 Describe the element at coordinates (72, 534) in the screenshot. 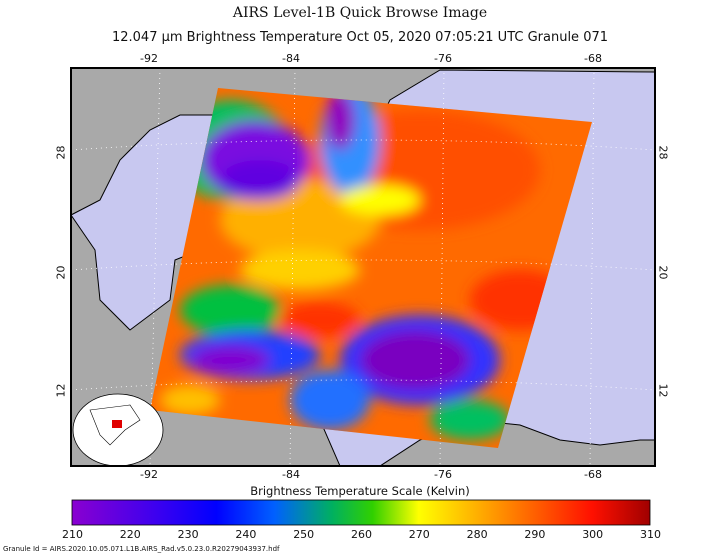

I see `colorbar-tick-label: 210` at that location.